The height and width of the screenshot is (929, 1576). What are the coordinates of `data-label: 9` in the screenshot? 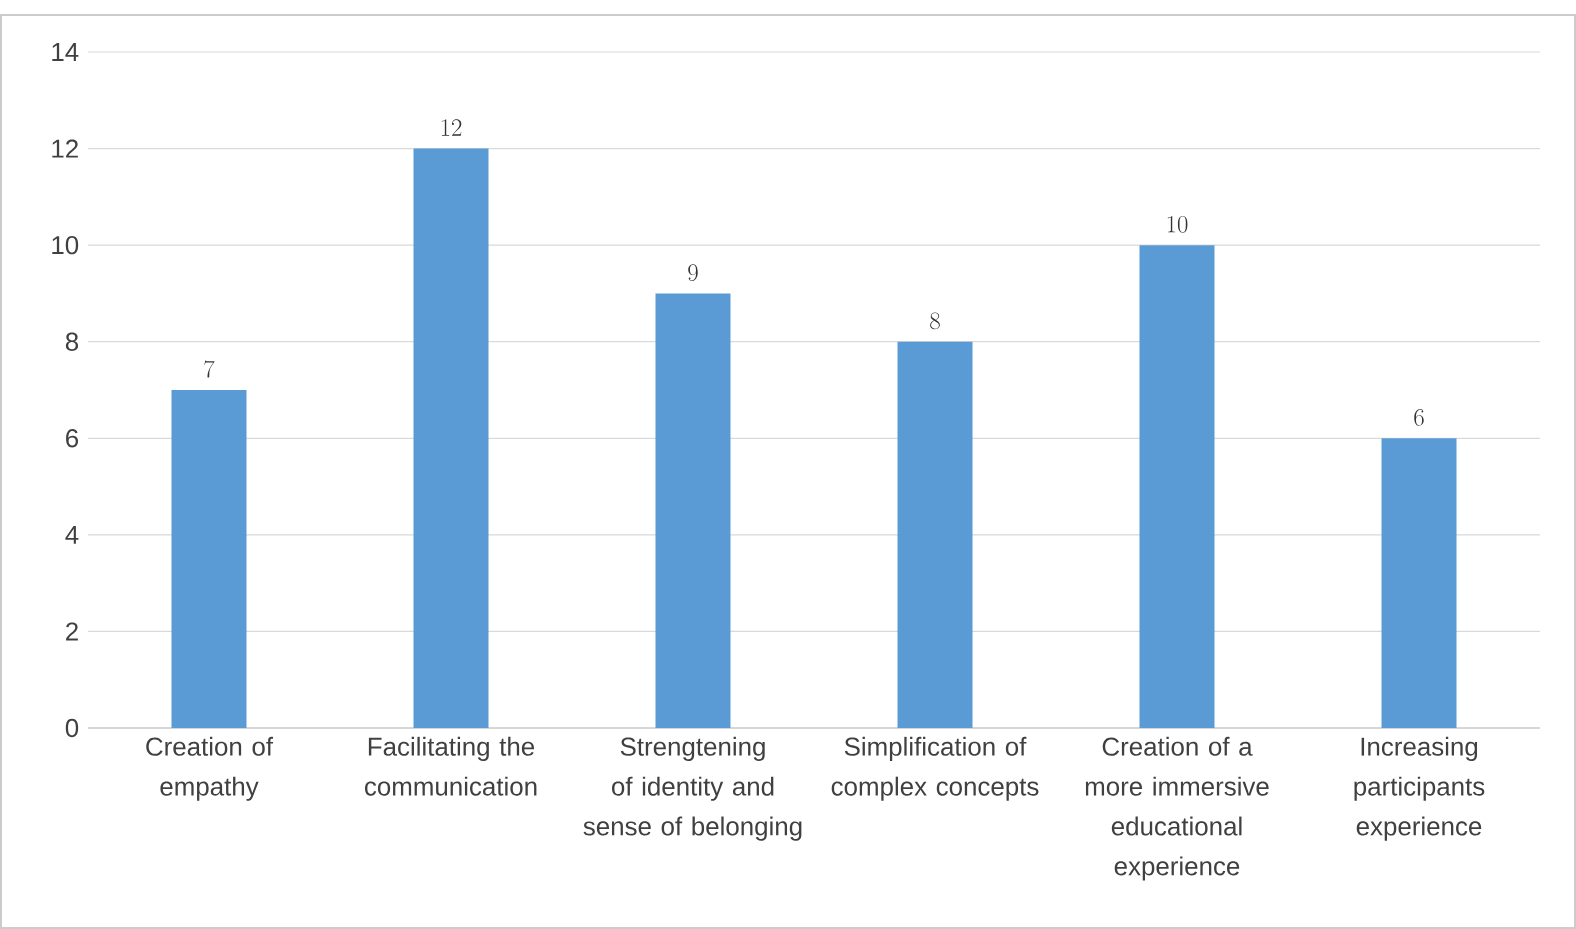 It's located at (693, 272).